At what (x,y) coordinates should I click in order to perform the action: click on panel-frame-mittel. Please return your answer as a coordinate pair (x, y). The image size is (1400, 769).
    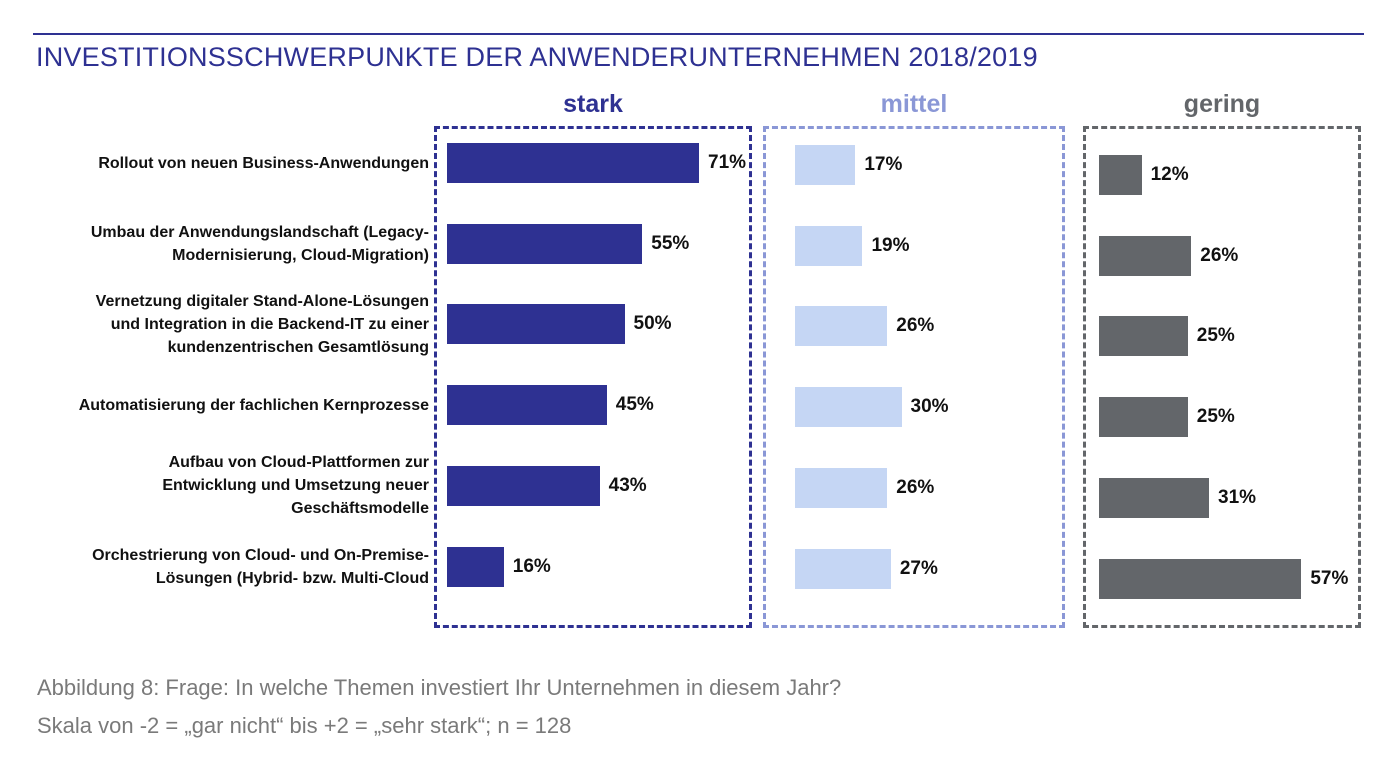
    Looking at the image, I should click on (914, 377).